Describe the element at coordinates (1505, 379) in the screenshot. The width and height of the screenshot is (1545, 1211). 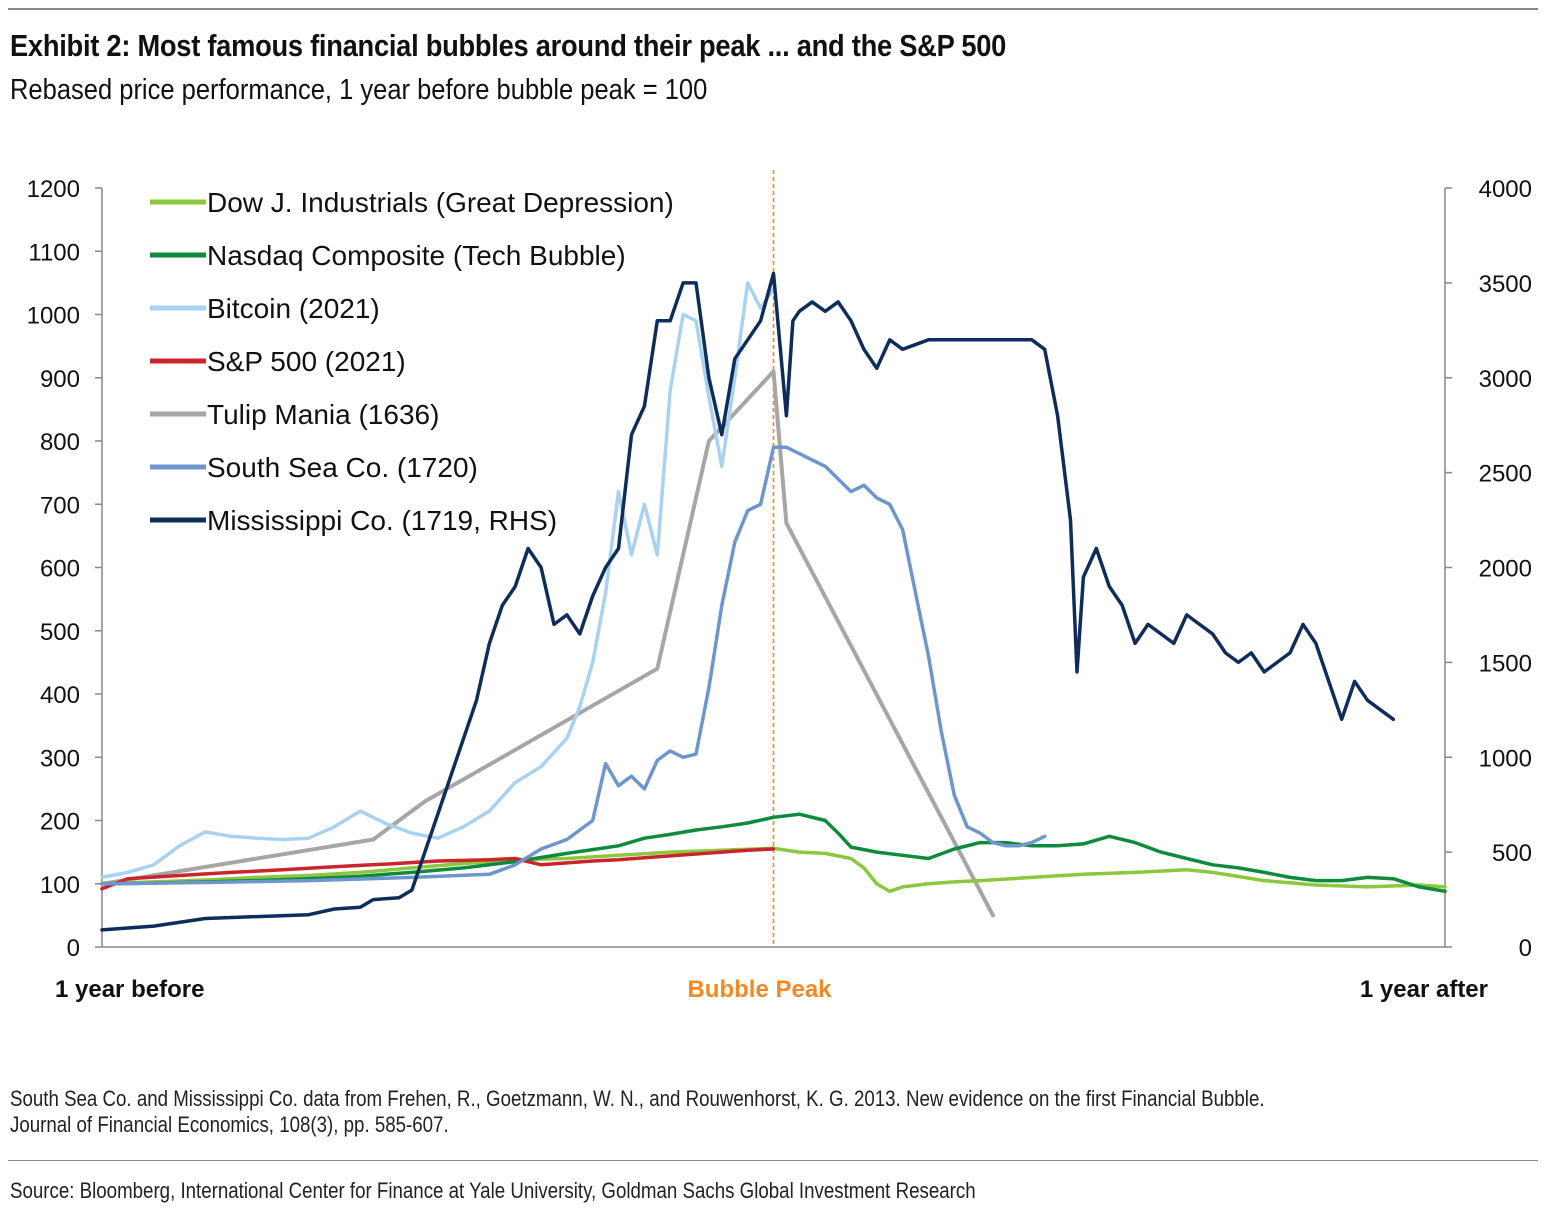
I see `right-tick-label: 3000` at that location.